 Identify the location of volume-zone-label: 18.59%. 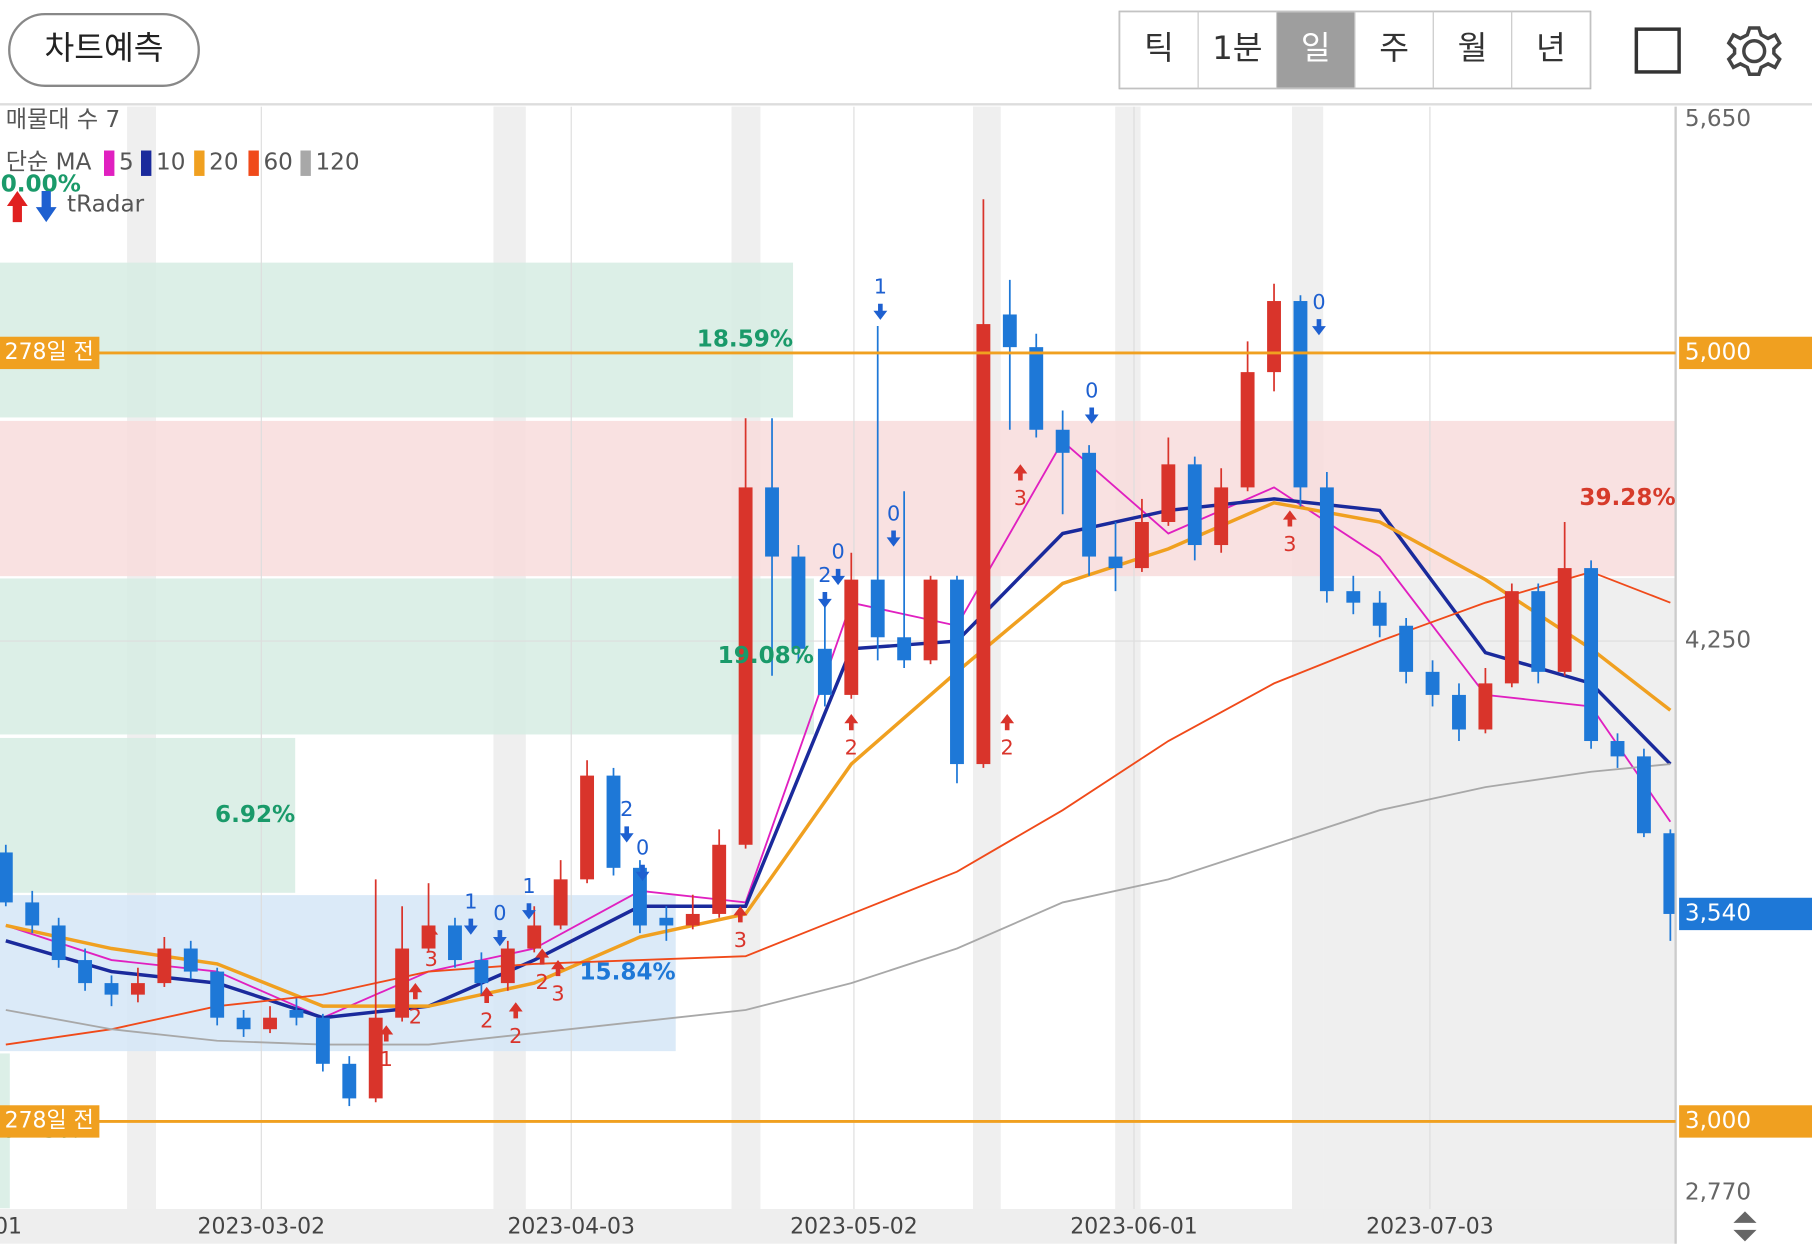
(745, 340).